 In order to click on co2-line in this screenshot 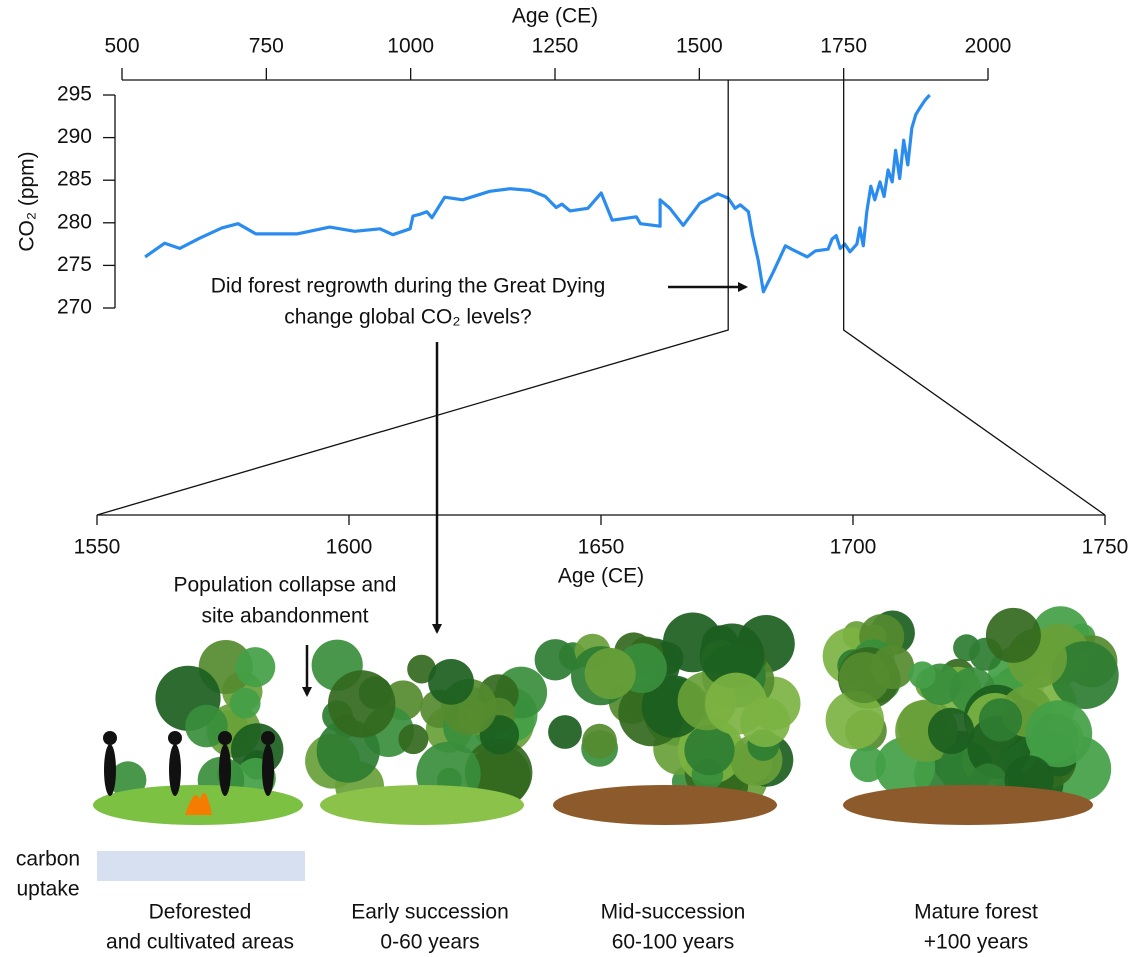, I will do `click(537, 193)`.